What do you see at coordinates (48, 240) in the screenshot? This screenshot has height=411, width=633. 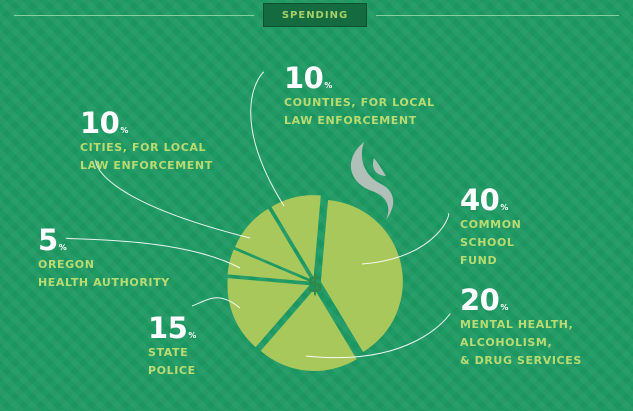 I see `percentage-value: 5` at bounding box center [48, 240].